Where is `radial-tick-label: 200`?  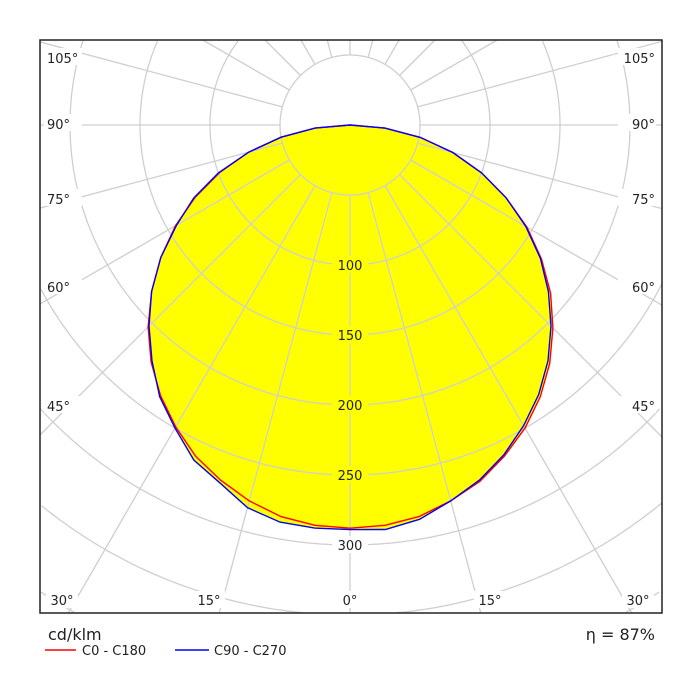
radial-tick-label: 200 is located at coordinates (350, 406).